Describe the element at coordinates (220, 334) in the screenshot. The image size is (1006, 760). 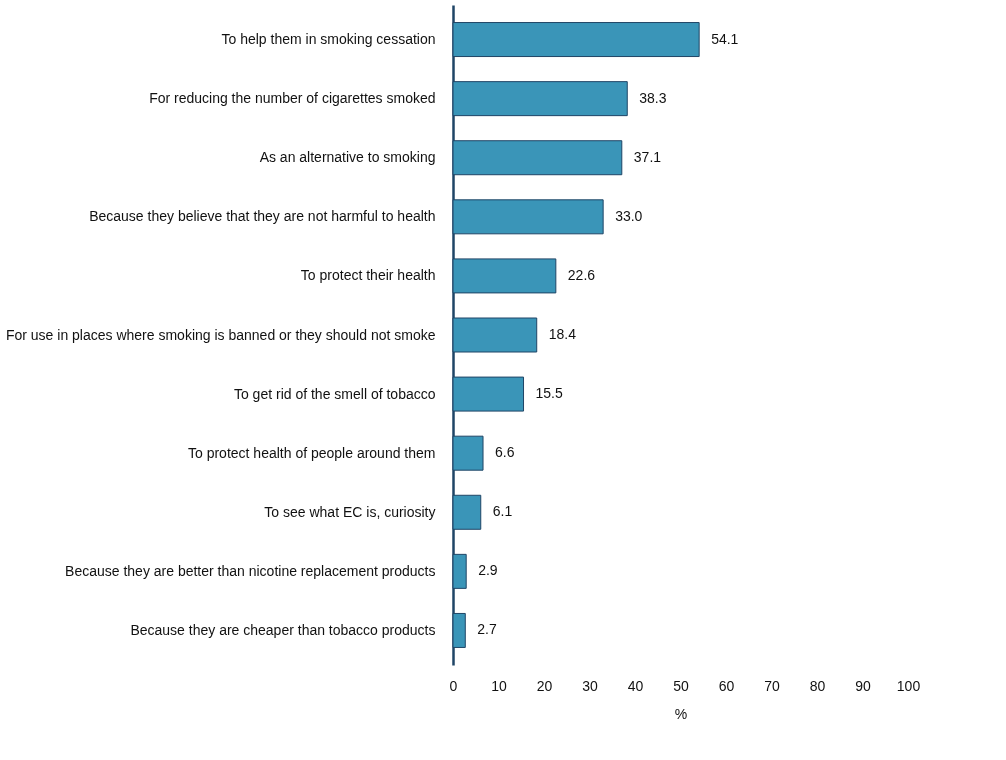
I see `y-tick-label: For use in places where smoking is banned or they should not smoke` at that location.